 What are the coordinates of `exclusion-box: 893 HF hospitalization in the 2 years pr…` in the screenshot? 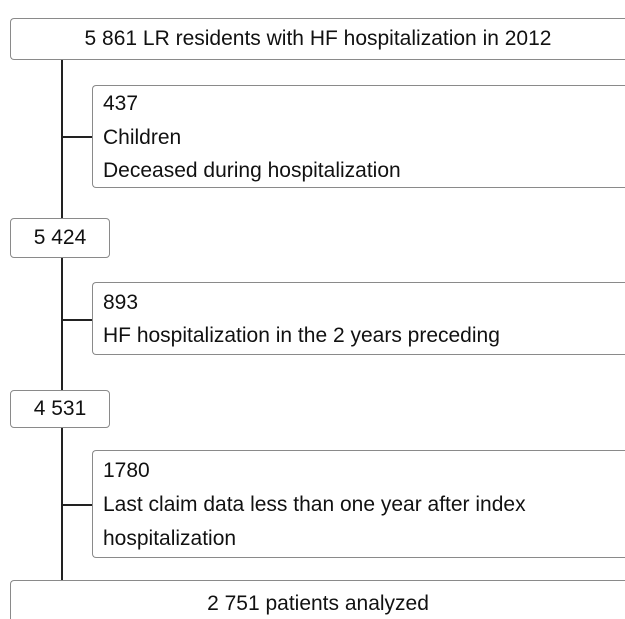 It's located at (358, 318).